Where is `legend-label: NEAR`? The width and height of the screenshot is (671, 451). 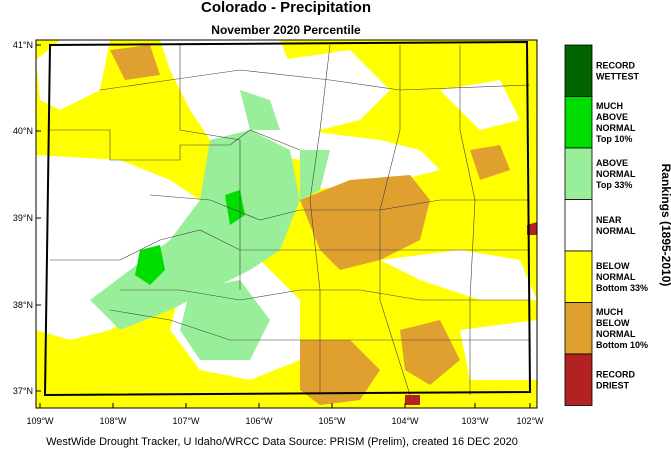
legend-label: NEAR is located at coordinates (609, 220).